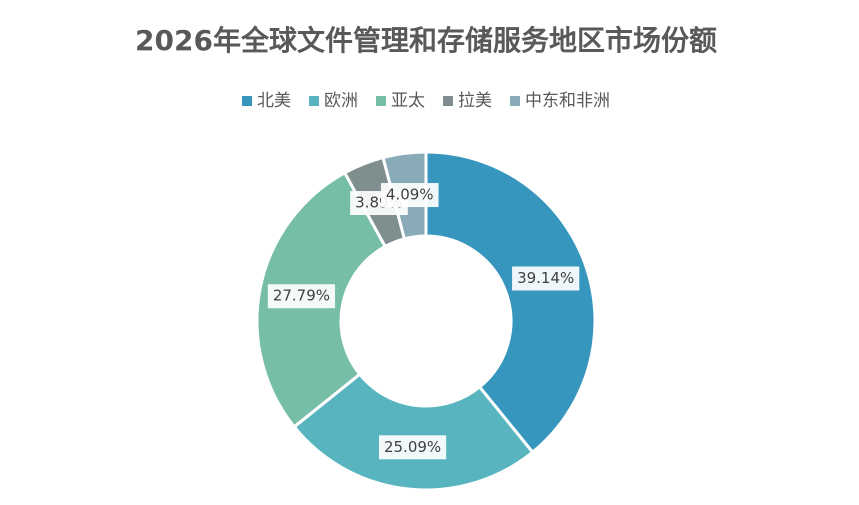  I want to click on chart-title: 2026年全球文件管理和存储服务地区市场份额, so click(426, 40).